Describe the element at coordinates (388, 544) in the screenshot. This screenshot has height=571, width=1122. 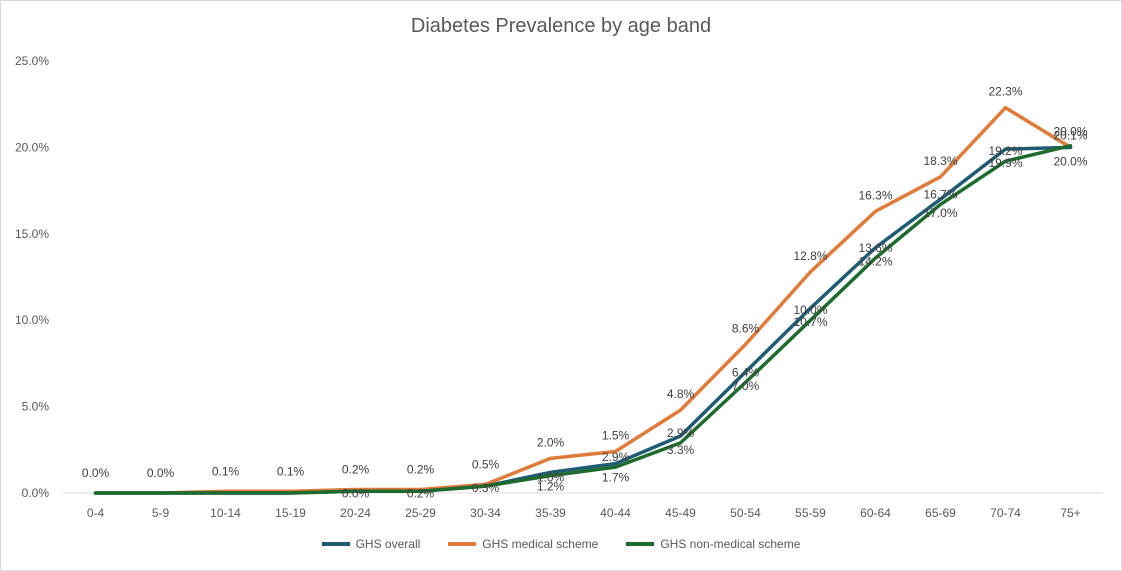
I see `legend-label: GHS overall` at that location.